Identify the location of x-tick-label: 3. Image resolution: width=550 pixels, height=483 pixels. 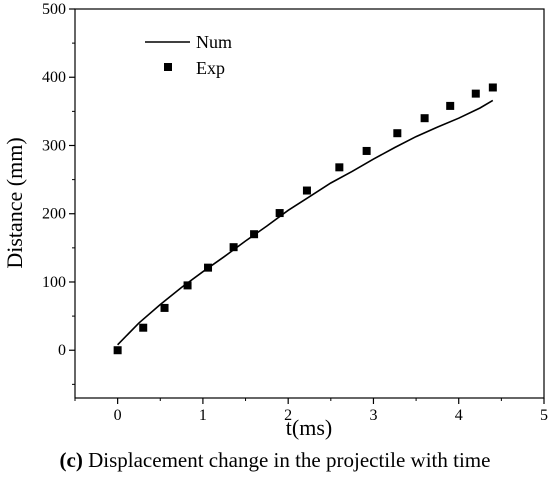
(373, 415).